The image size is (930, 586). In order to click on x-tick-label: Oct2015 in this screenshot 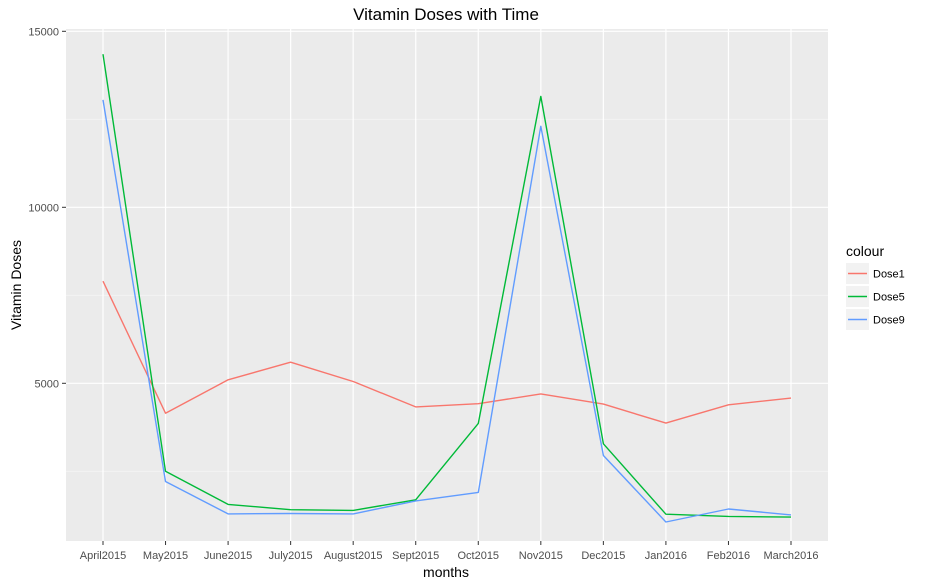, I will do `click(478, 556)`.